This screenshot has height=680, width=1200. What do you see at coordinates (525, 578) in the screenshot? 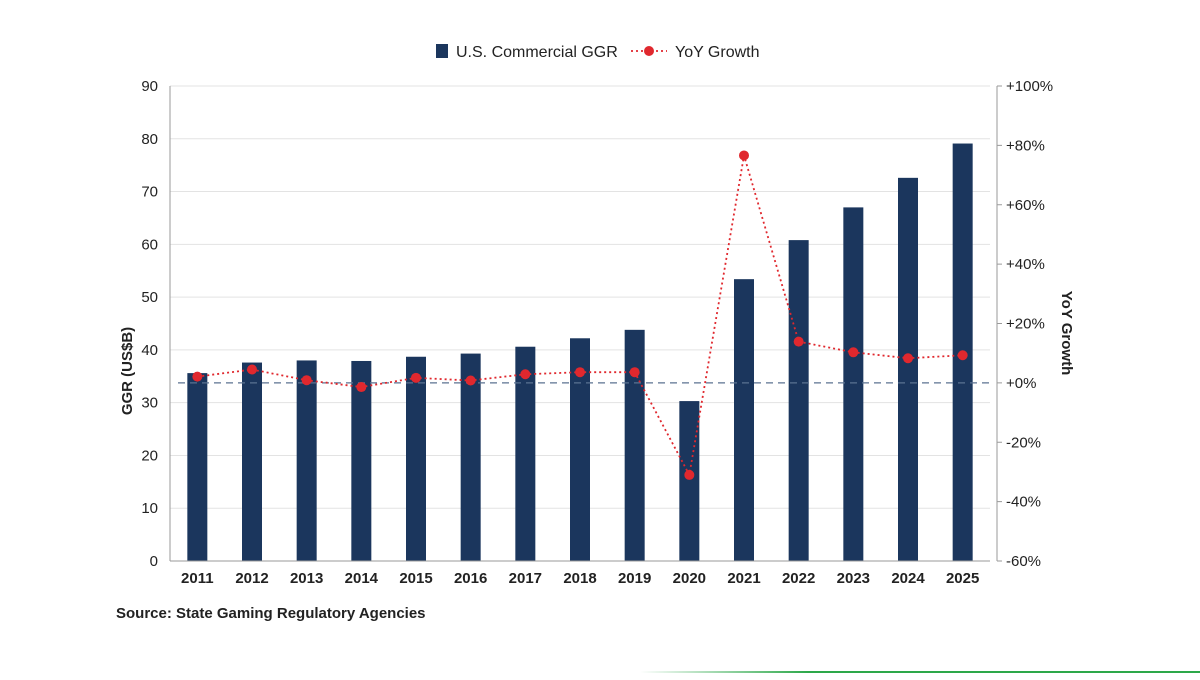
I see `x-tick-label: 2017` at bounding box center [525, 578].